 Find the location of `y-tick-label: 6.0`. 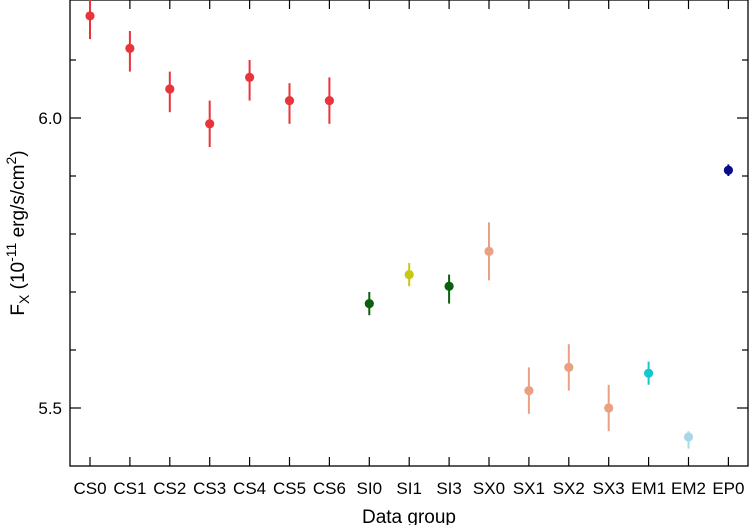

y-tick-label: 6.0 is located at coordinates (50, 118).